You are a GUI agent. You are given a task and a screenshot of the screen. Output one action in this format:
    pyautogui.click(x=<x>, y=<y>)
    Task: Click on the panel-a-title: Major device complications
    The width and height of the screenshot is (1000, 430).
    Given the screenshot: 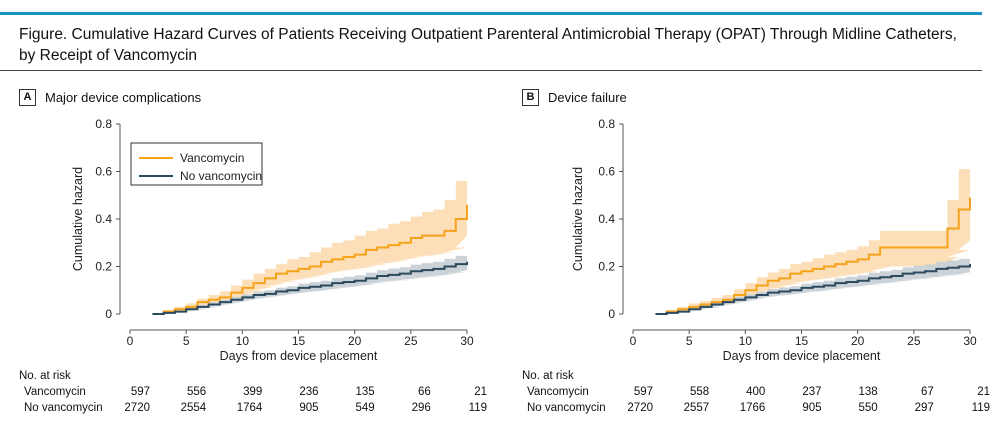 What is the action you would take?
    pyautogui.click(x=123, y=97)
    